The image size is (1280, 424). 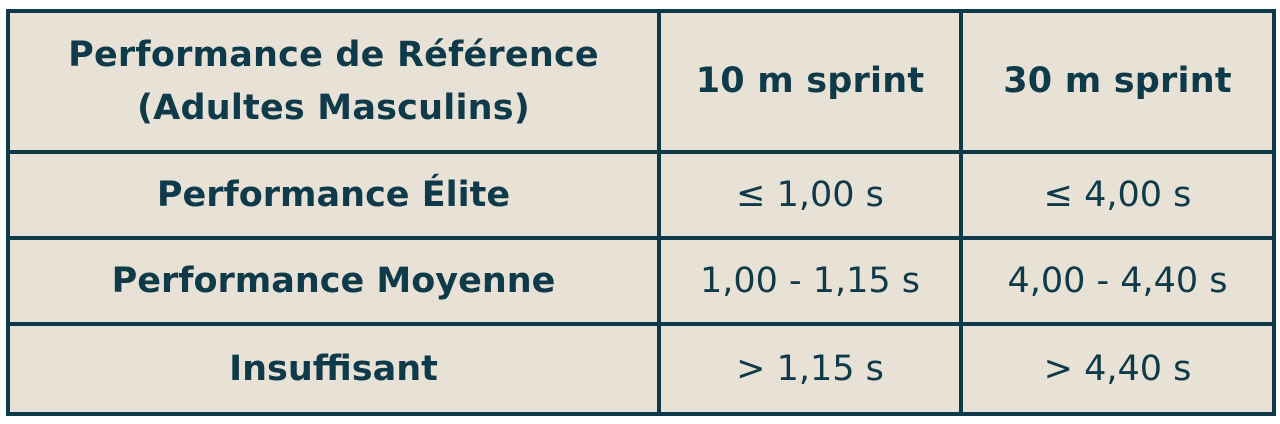 I want to click on row-label-elite: Performance Élite, so click(x=335, y=197).